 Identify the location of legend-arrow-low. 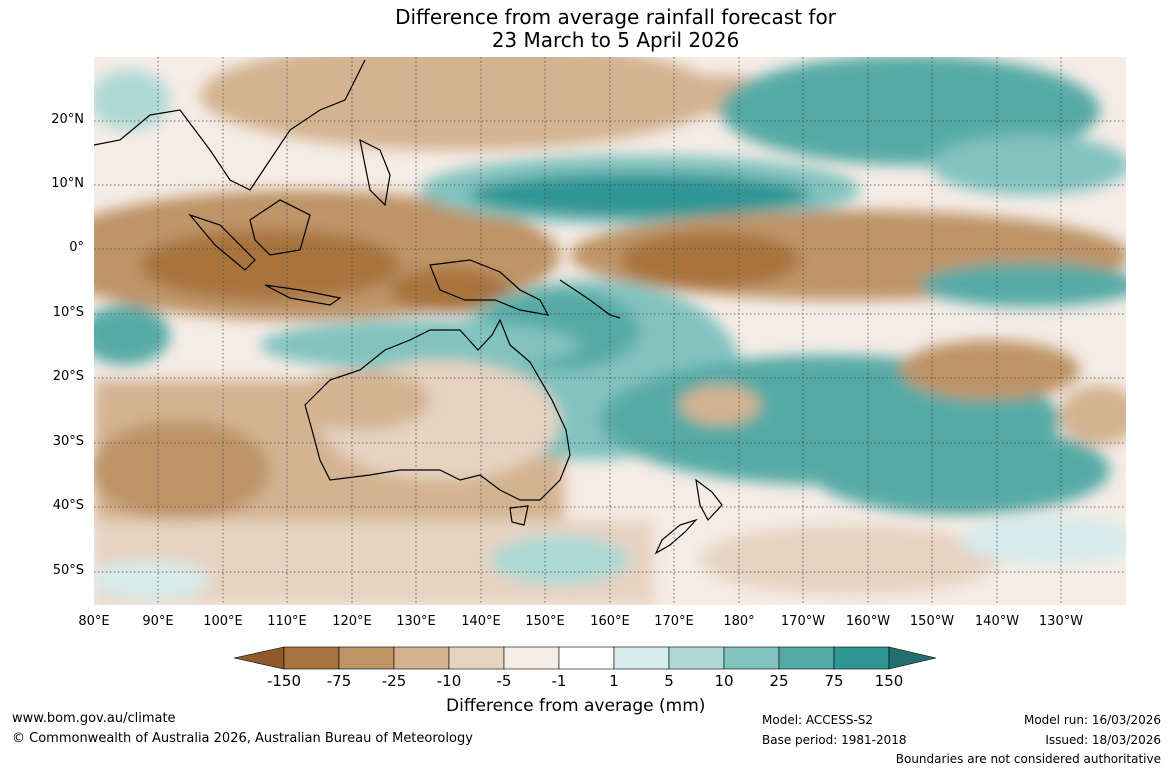
(259, 658).